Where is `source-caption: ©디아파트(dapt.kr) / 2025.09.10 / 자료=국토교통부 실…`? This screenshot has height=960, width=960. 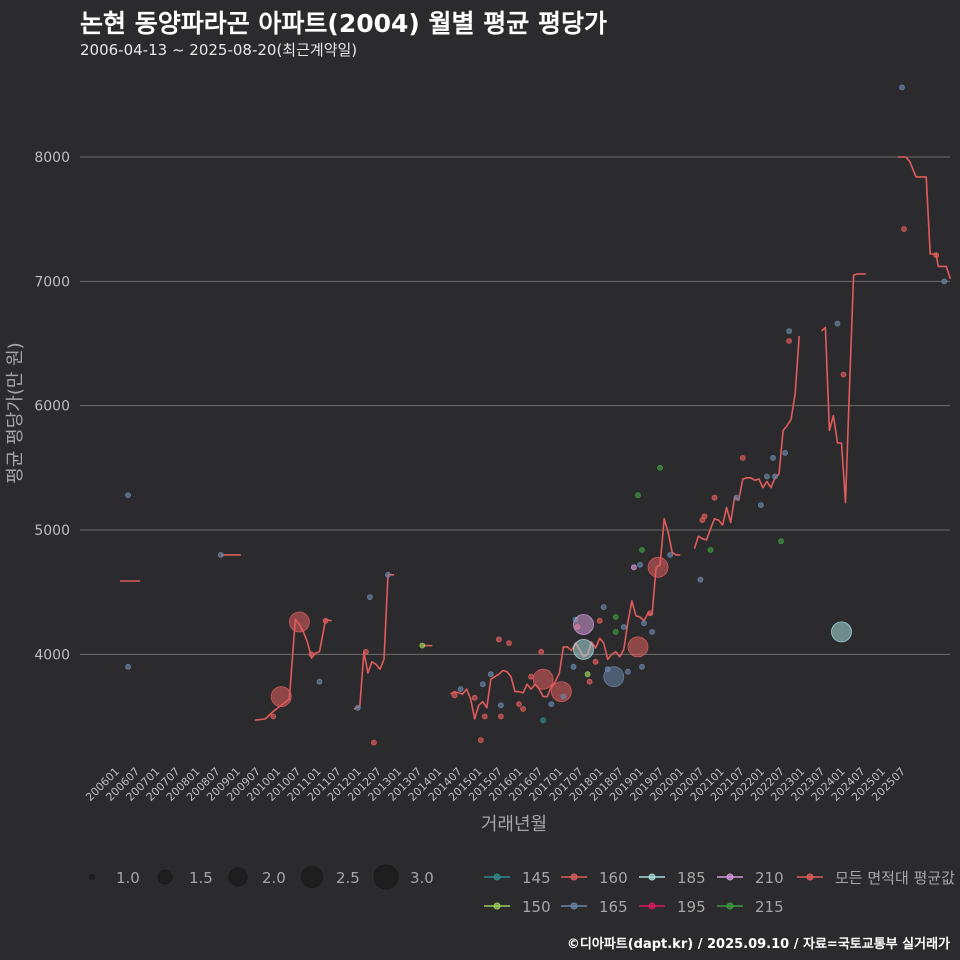
source-caption: ©디아파트(dapt.kr) / 2025.09.10 / 자료=국토교통부 실… is located at coordinates (758, 944).